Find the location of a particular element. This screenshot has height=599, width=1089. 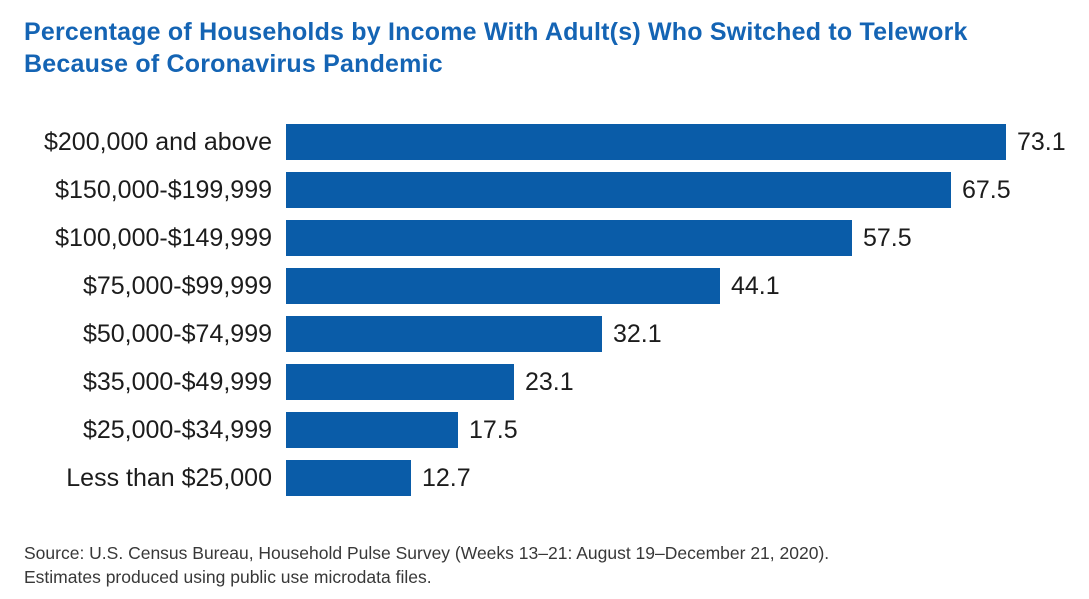

bar-value: 17.5 is located at coordinates (493, 429).